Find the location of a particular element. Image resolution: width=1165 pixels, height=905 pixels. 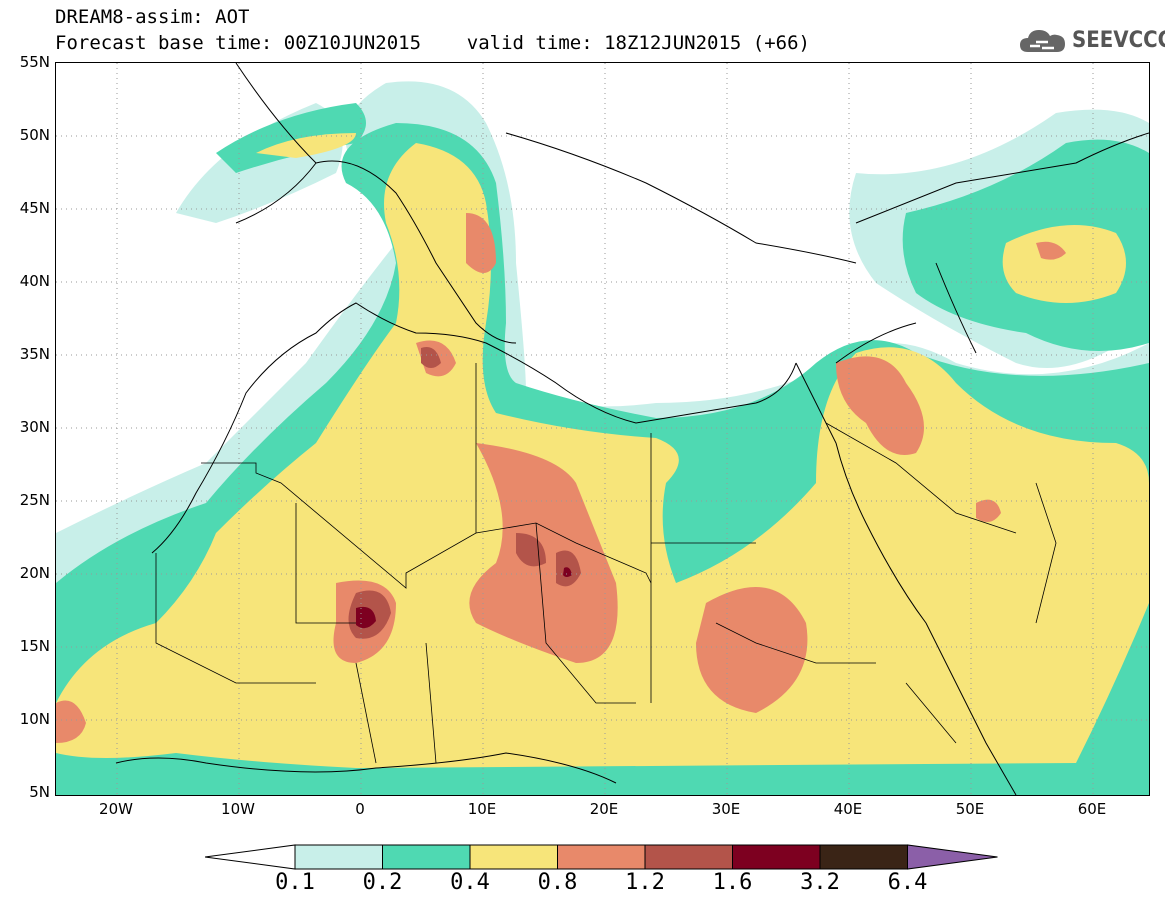

lon-tick-label: 10W is located at coordinates (238, 809).